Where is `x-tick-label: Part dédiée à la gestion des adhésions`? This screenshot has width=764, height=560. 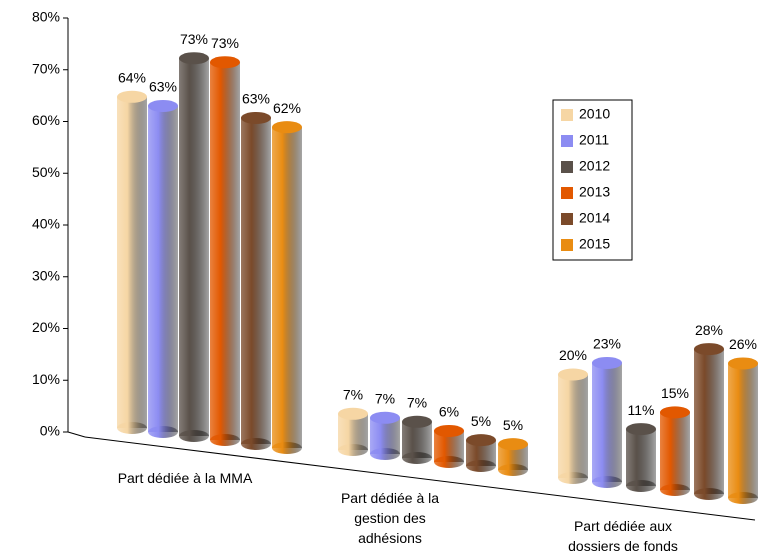
x-tick-label: Part dédiée à la gestion des adhésions is located at coordinates (390, 518).